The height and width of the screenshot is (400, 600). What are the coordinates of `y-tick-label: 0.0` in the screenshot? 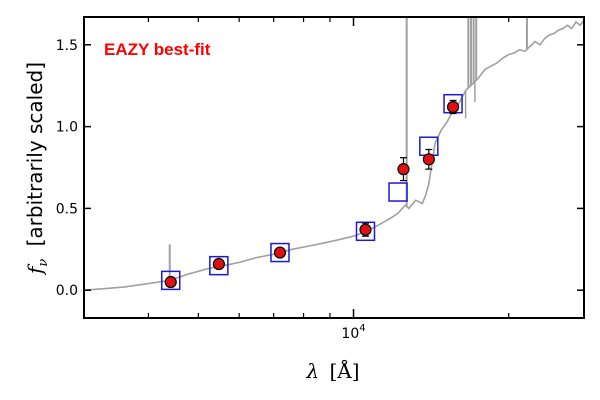 It's located at (67, 291).